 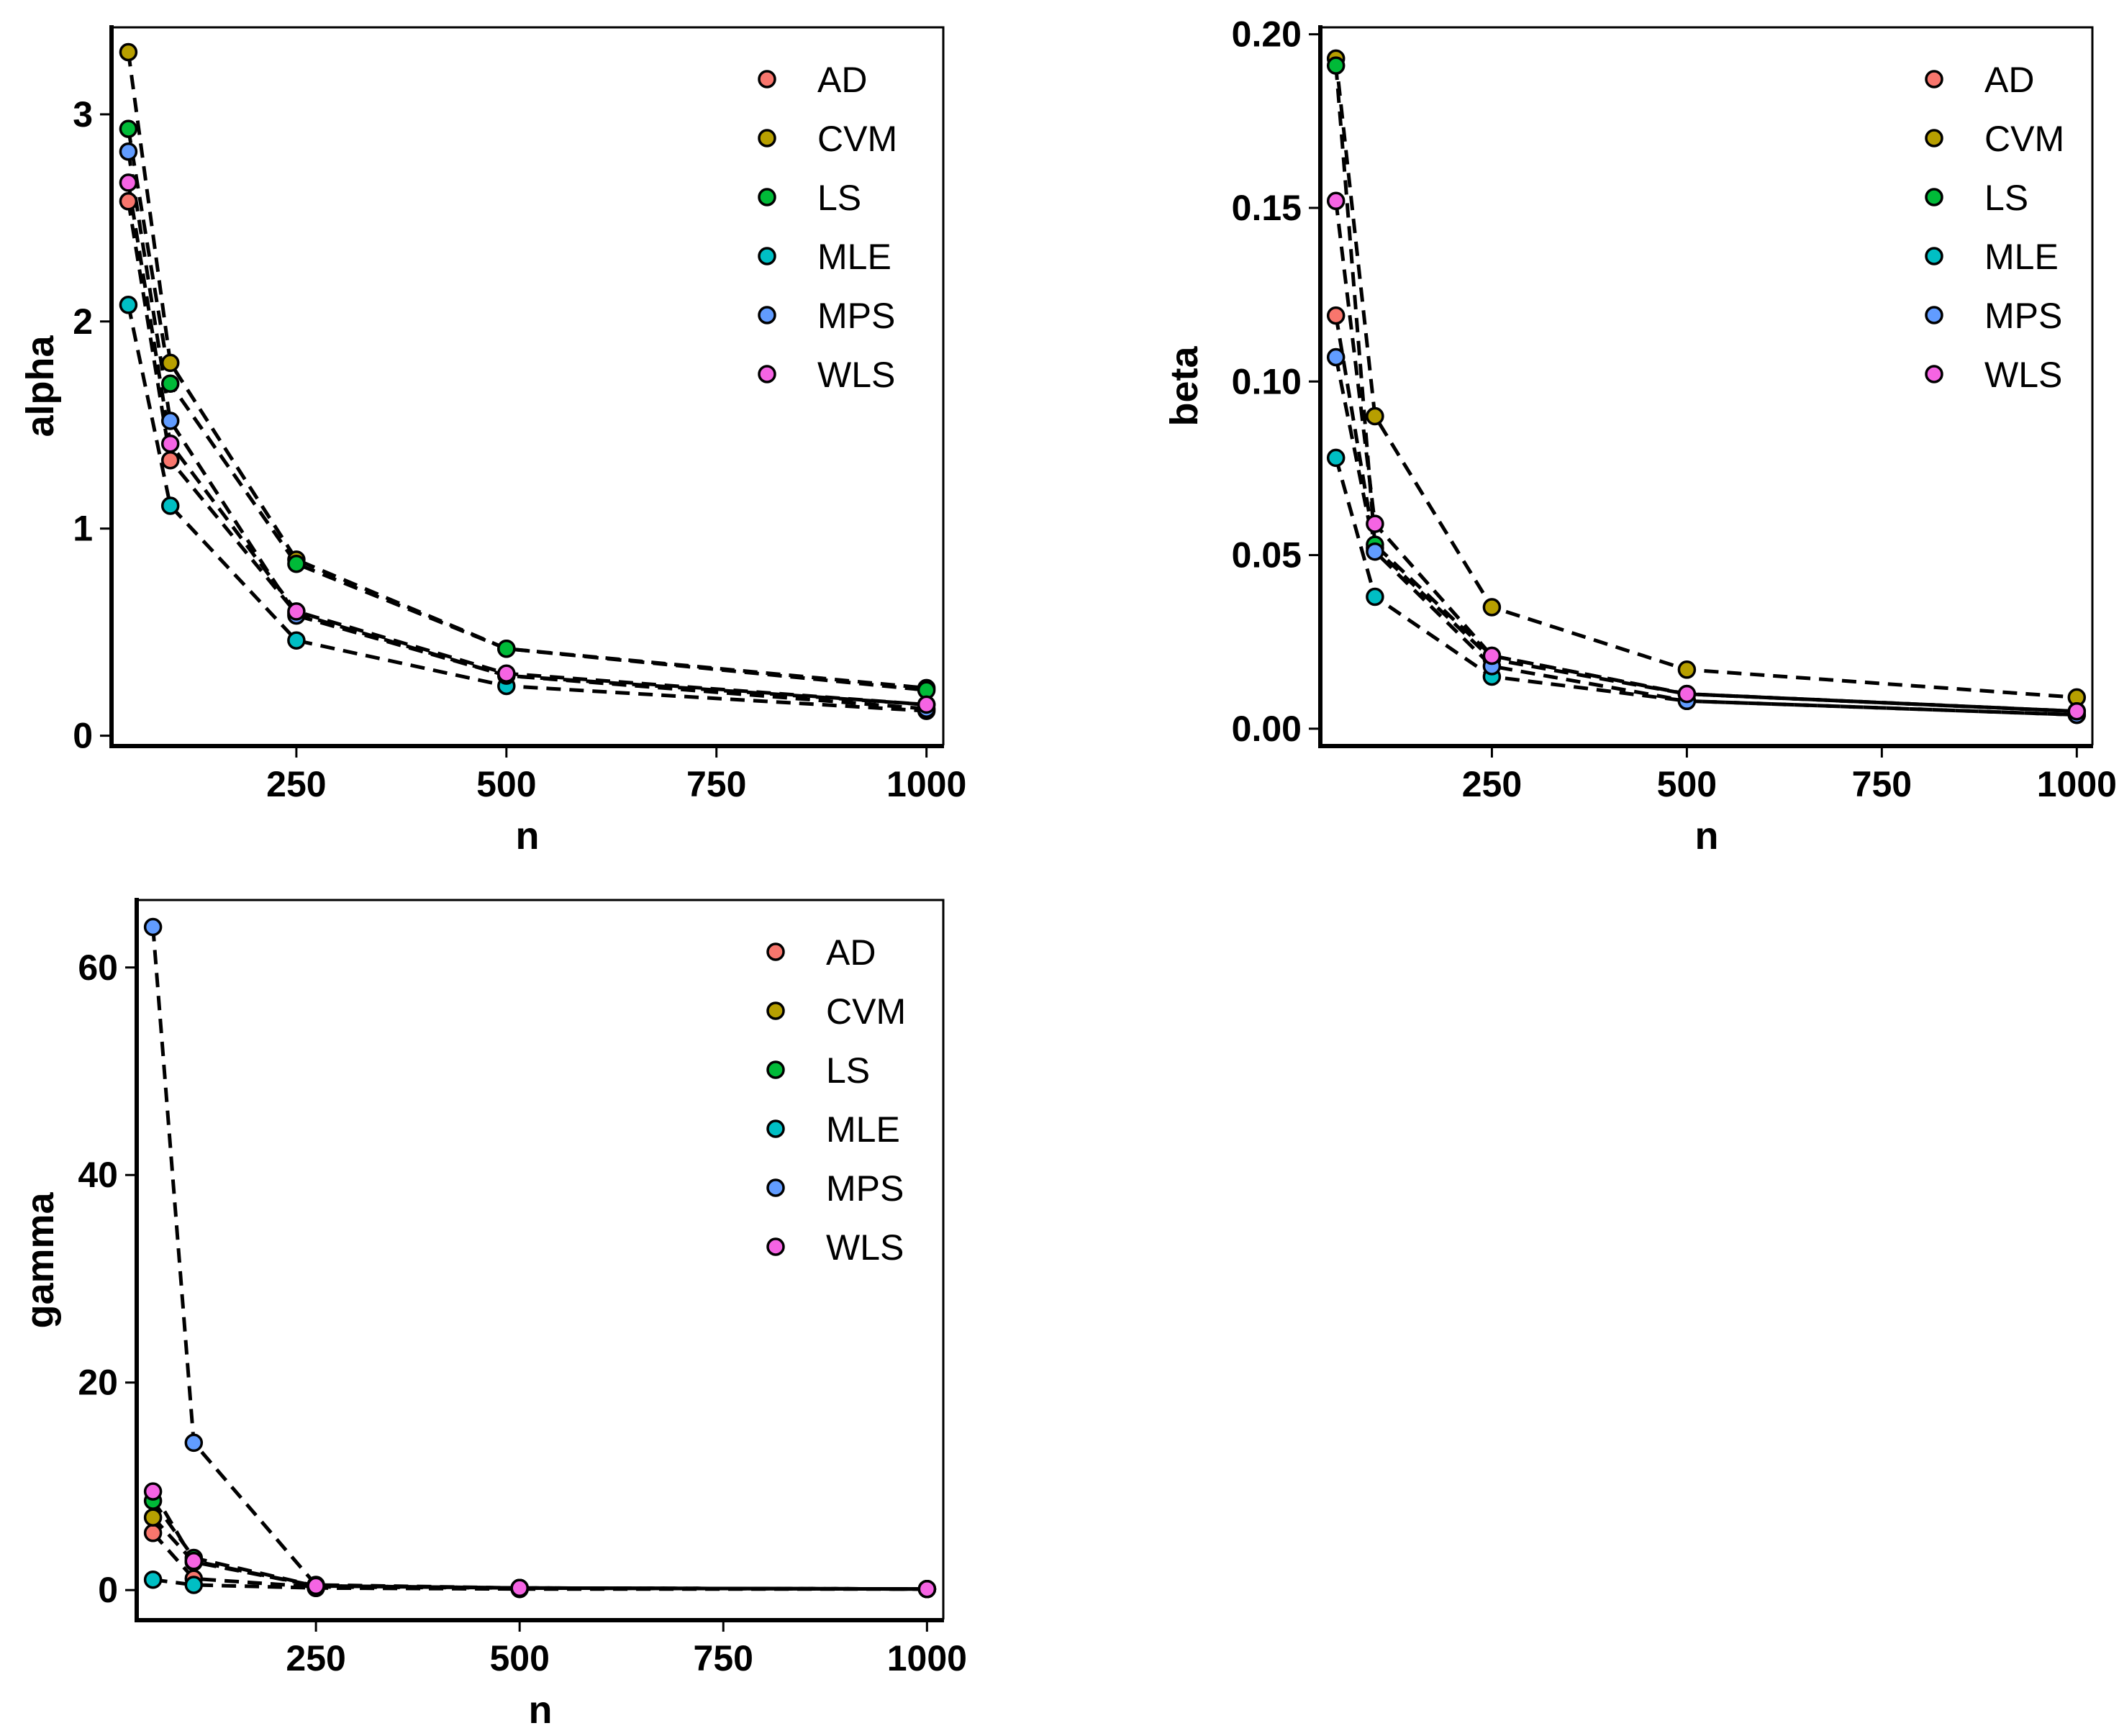 I want to click on panel-gamma-y-ticks: 0 20 40 60, so click(x=106, y=1278).